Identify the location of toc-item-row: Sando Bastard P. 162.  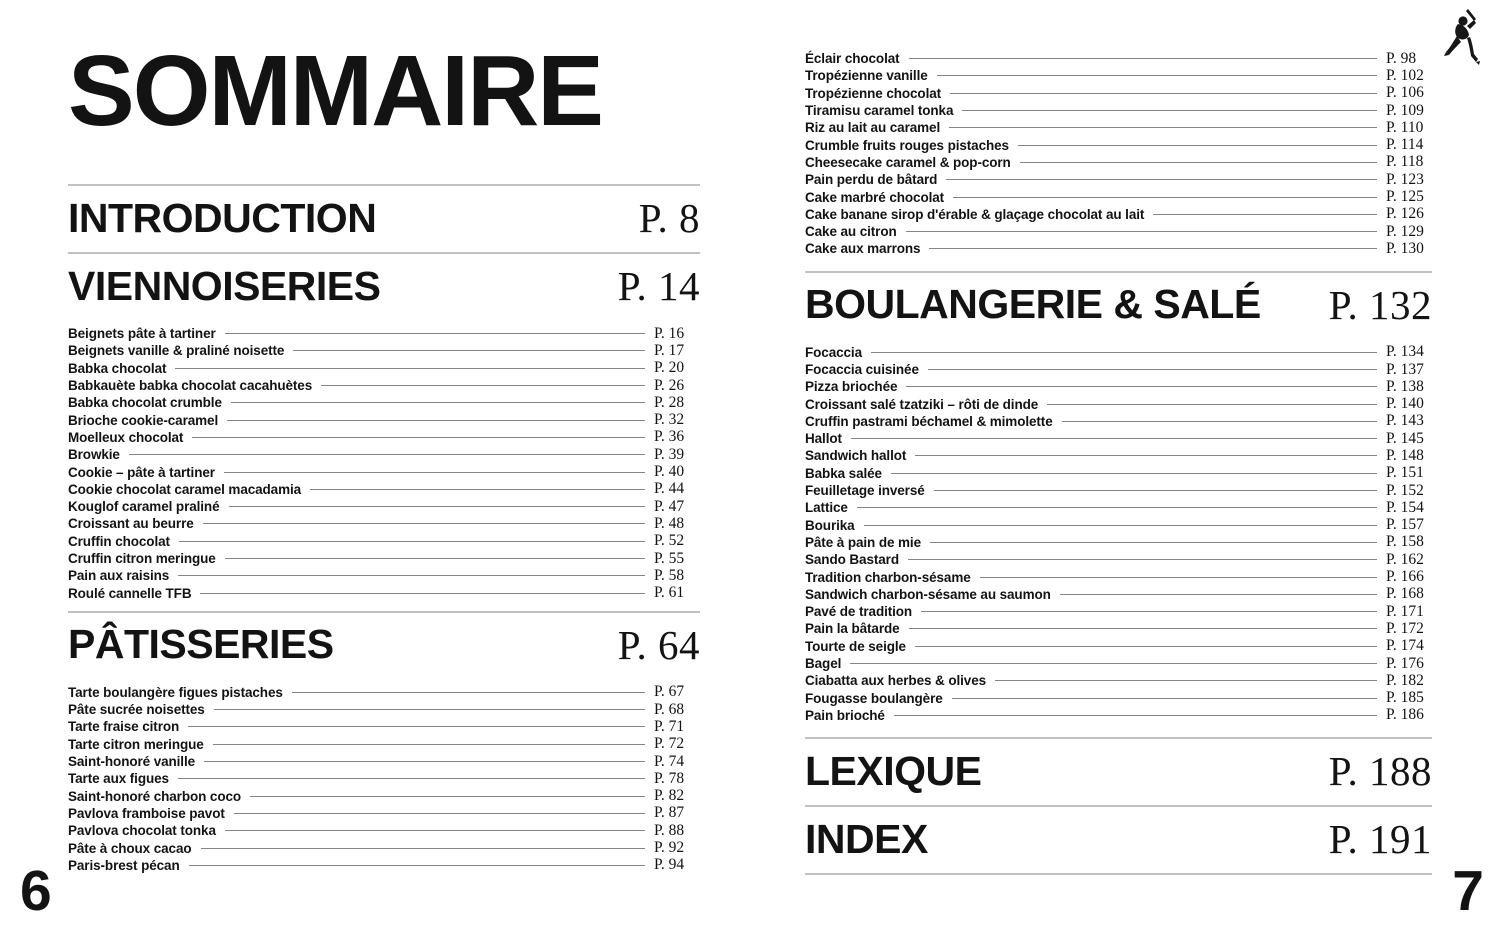
(1118, 559).